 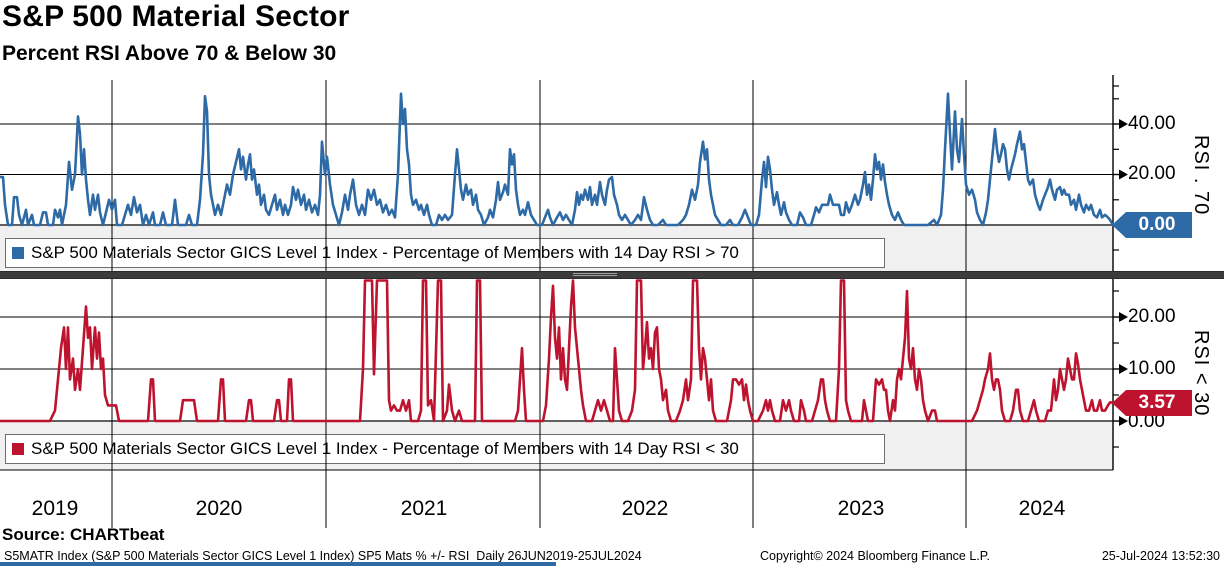 I want to click on footer-copyright: Copyright© 2024 Bloomberg Finance L.P., so click(x=875, y=556).